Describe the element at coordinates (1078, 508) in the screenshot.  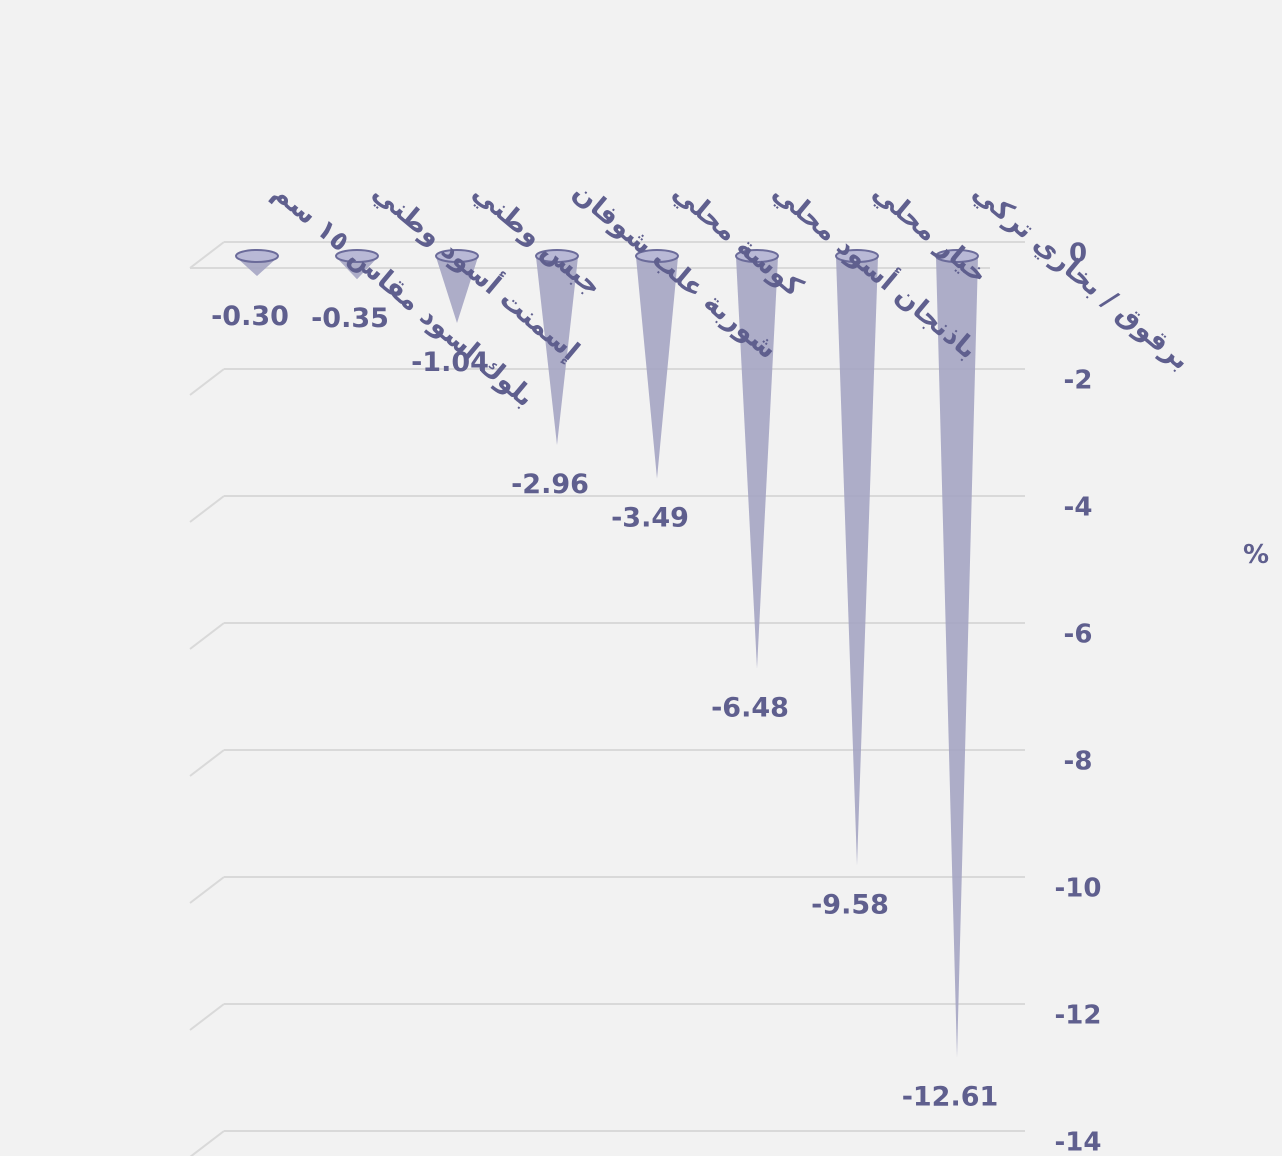
I see `y-tick-label: -4` at that location.